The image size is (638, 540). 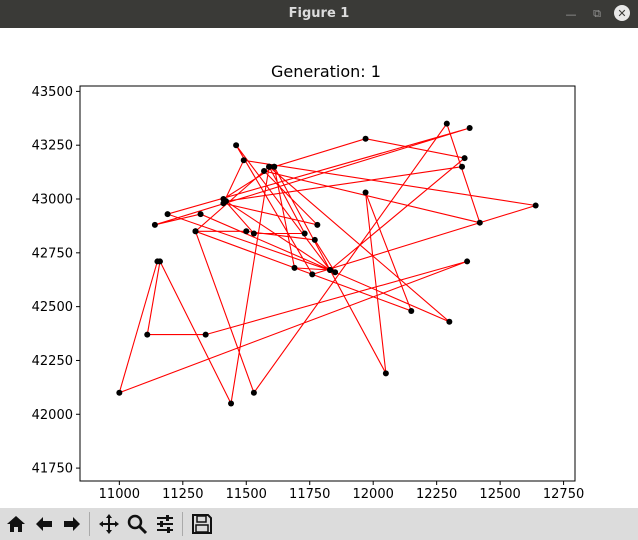 What do you see at coordinates (165, 524) in the screenshot?
I see `configure-icon` at bounding box center [165, 524].